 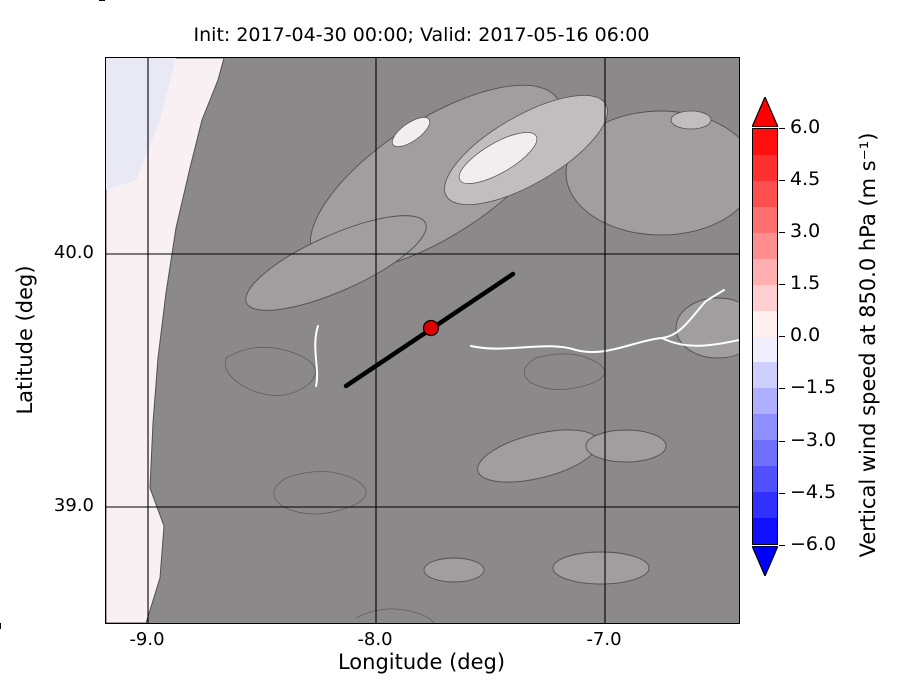 What do you see at coordinates (691, 120) in the screenshot?
I see `high-spot-ne` at bounding box center [691, 120].